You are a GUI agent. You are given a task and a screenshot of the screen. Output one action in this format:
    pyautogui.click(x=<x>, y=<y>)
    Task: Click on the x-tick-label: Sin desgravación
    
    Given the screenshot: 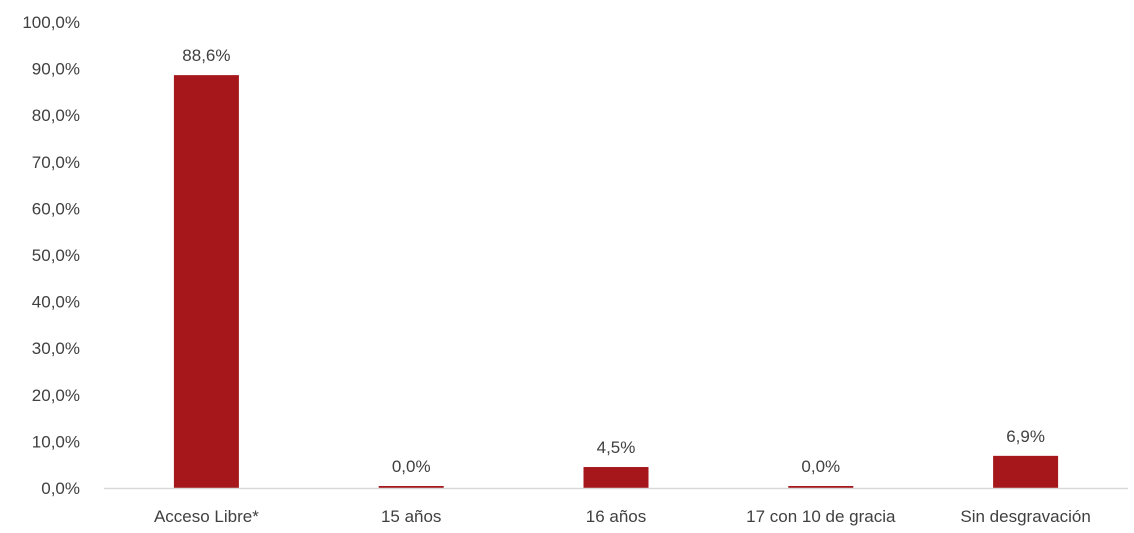 What is the action you would take?
    pyautogui.click(x=1025, y=516)
    